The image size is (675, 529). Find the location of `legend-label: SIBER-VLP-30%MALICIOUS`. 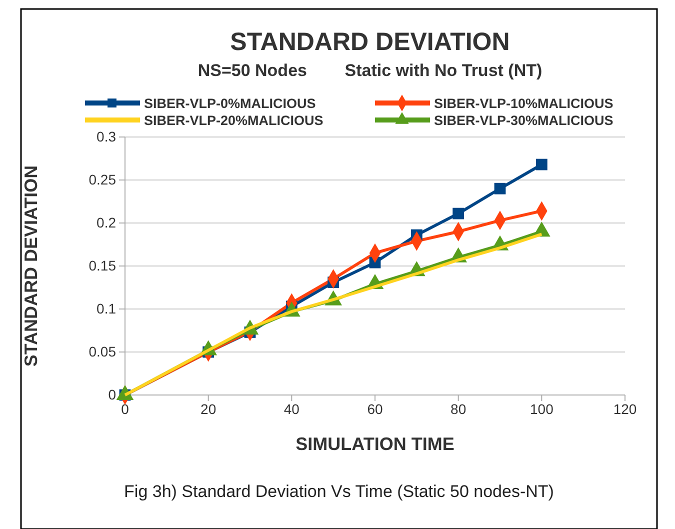

legend-label: SIBER-VLP-30%MALICIOUS is located at coordinates (524, 120).